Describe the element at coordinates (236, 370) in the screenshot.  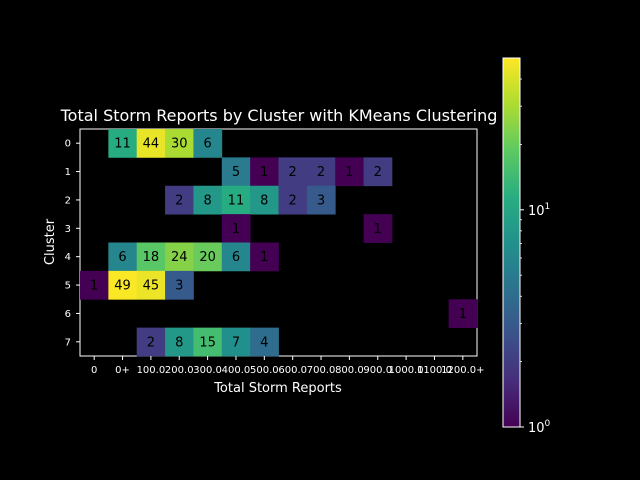
I see `x-tick-label: 400.0` at that location.